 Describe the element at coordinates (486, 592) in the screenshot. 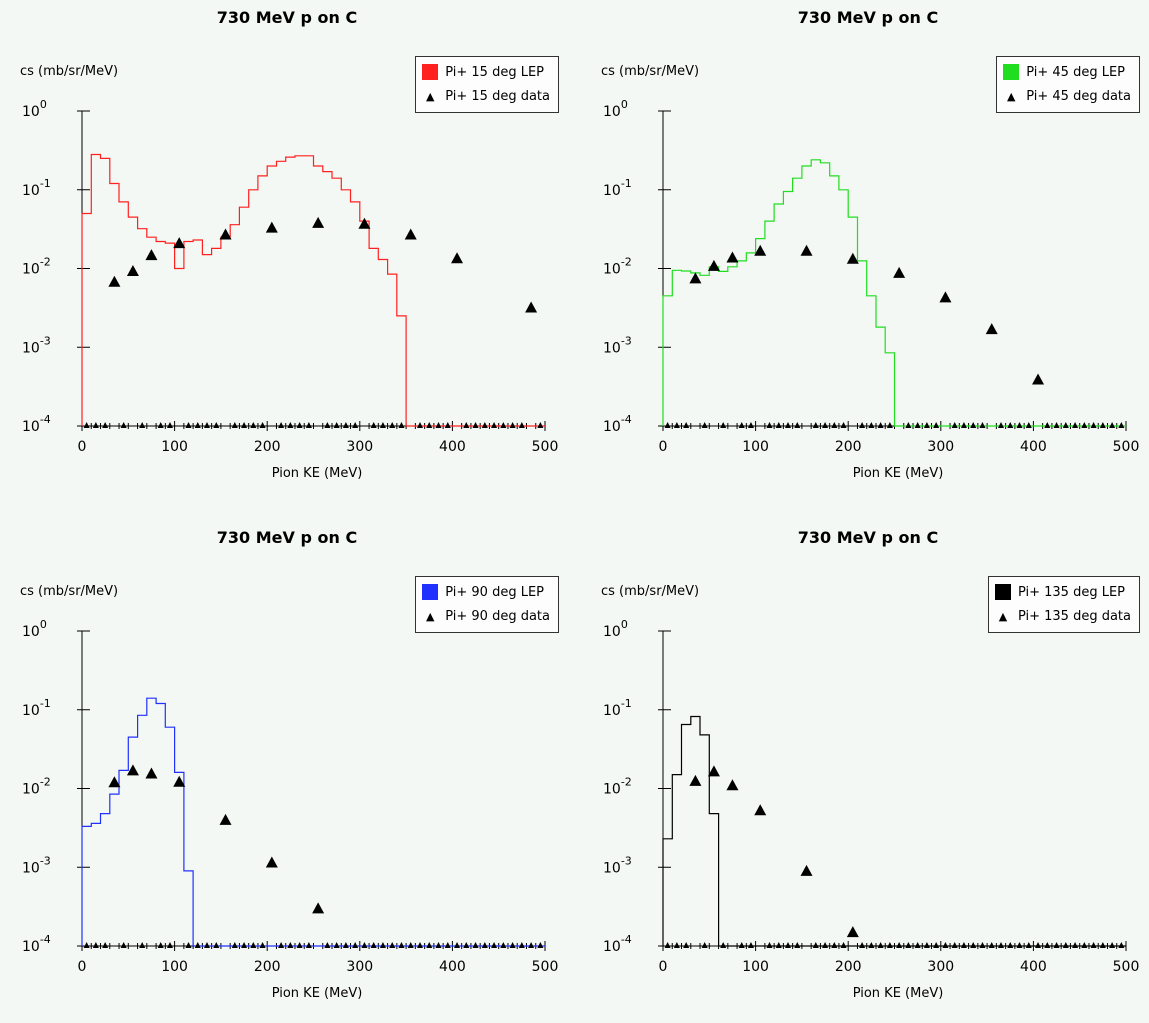

I see `legend-item-model: Pi+ 90 deg LEP` at that location.